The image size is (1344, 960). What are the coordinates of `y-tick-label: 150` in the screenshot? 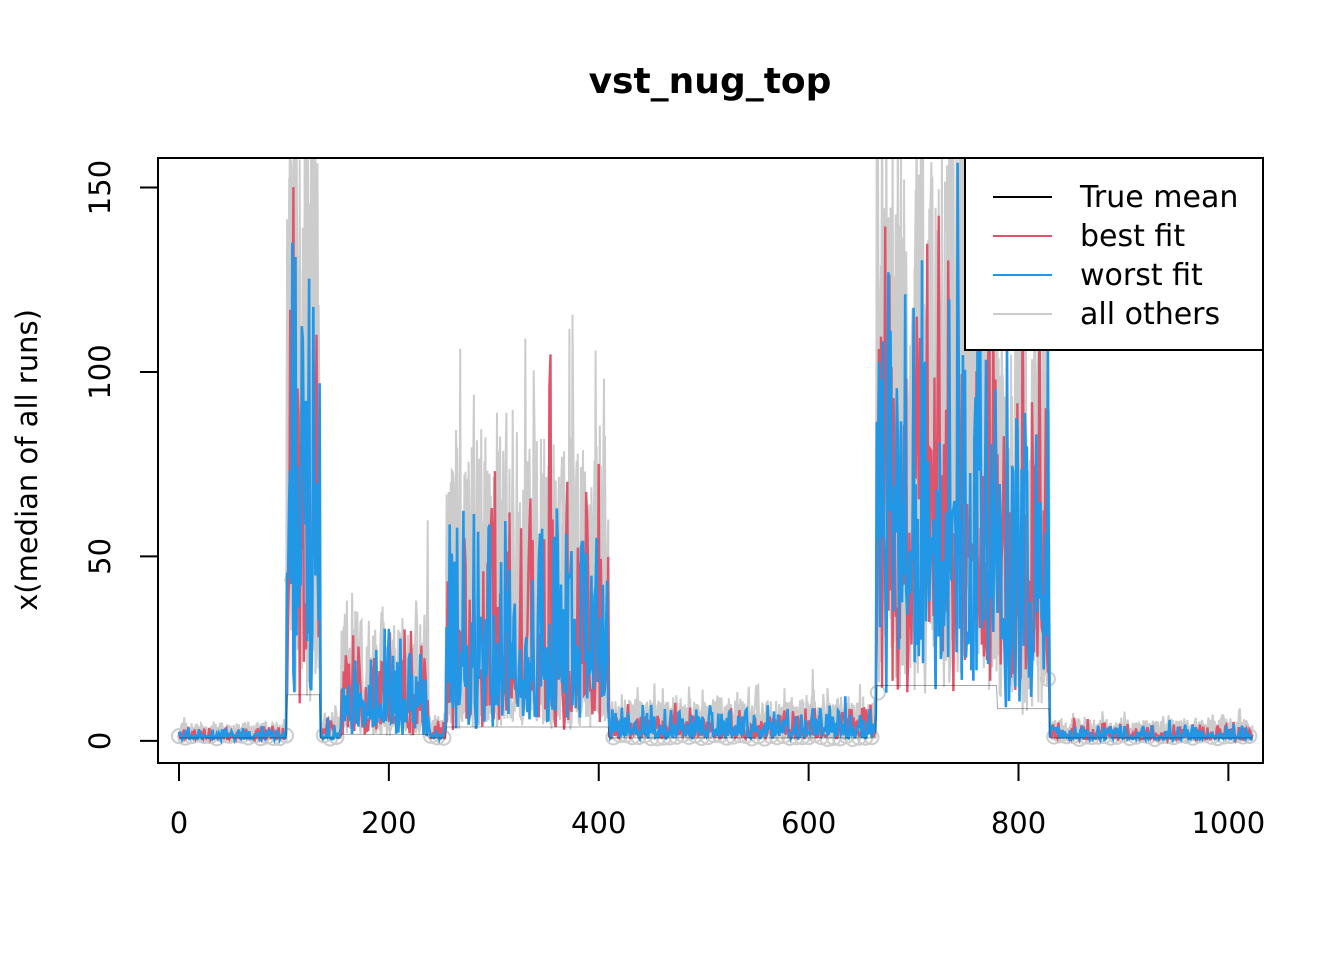 It's located at (100, 187).